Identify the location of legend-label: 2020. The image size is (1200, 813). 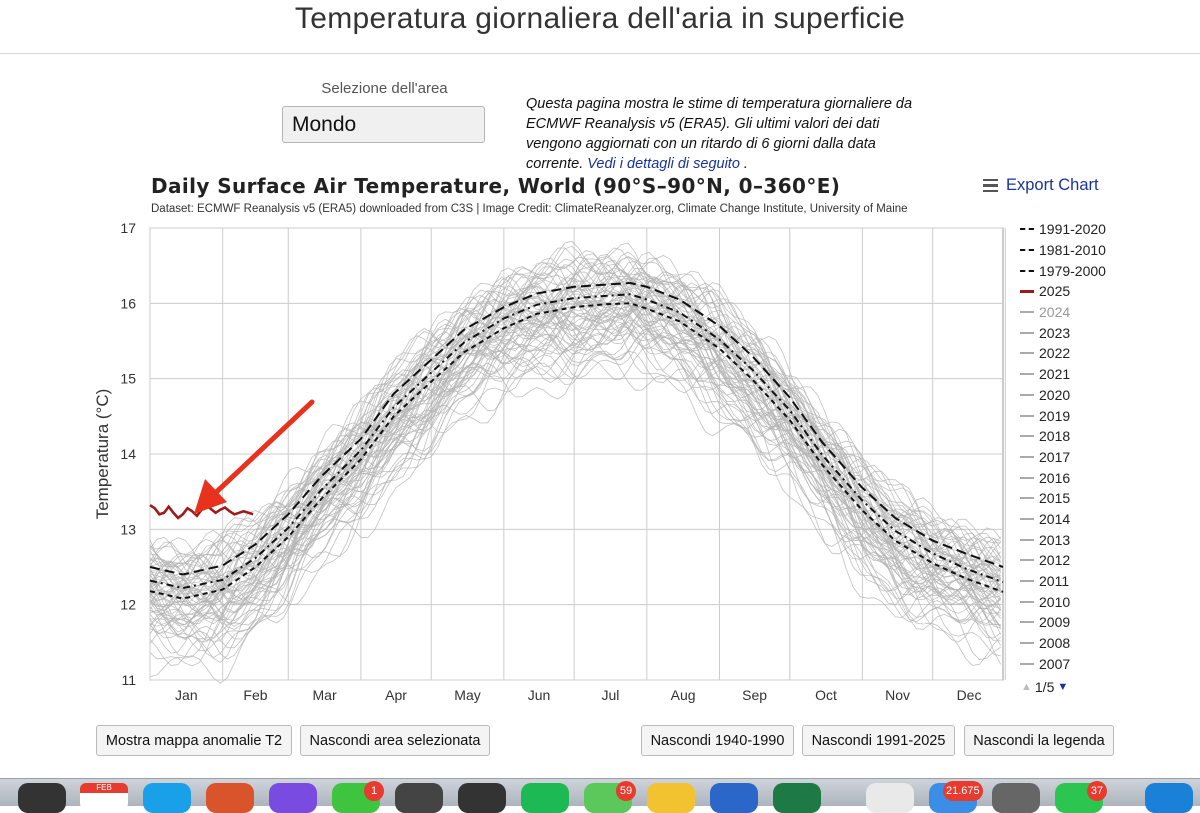
(1055, 394).